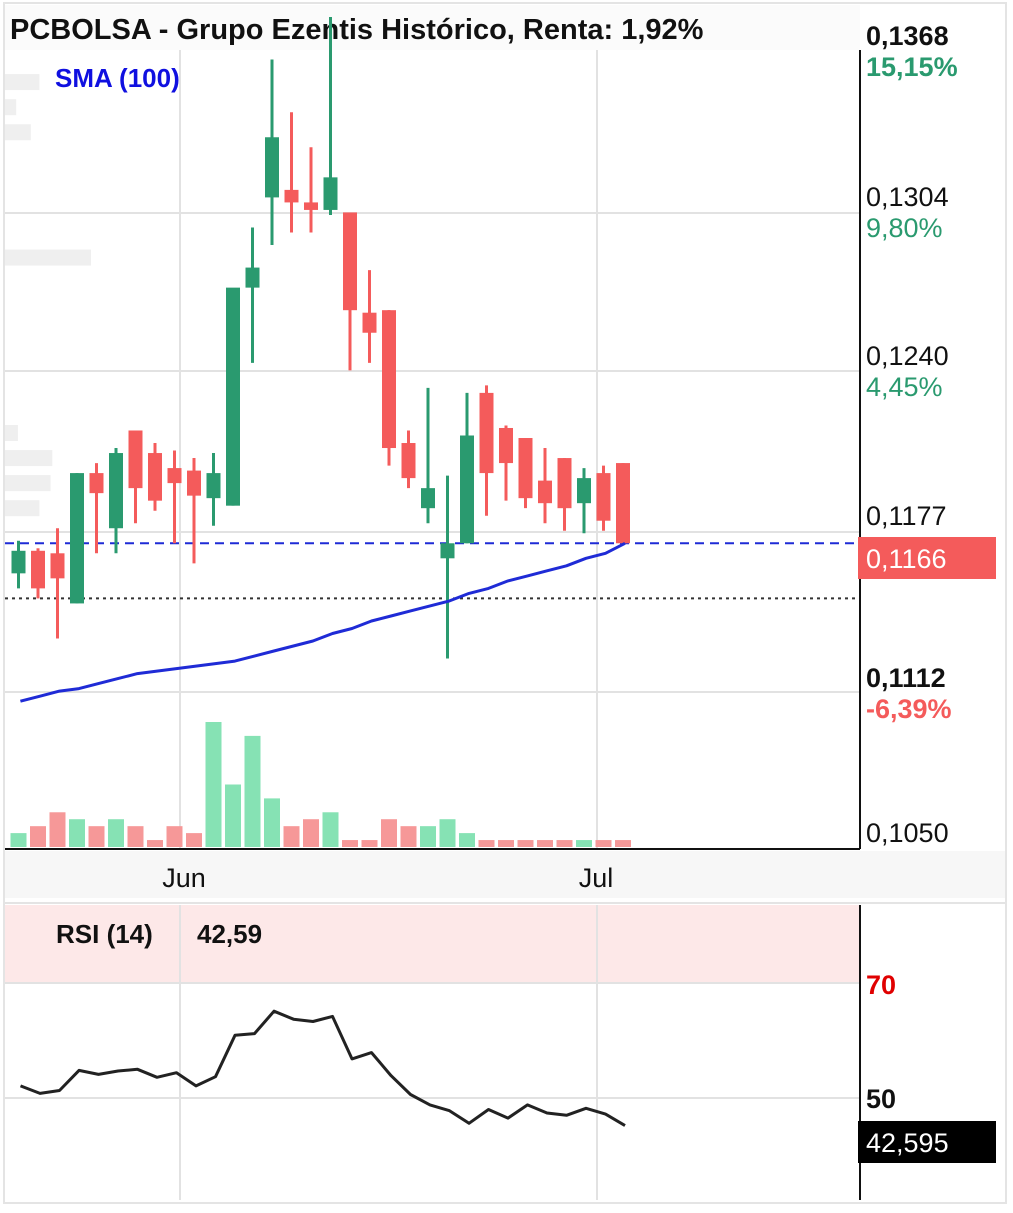 This screenshot has width=1013, height=1213. What do you see at coordinates (117, 78) in the screenshot?
I see `sma-legend-label: SMA (100)` at bounding box center [117, 78].